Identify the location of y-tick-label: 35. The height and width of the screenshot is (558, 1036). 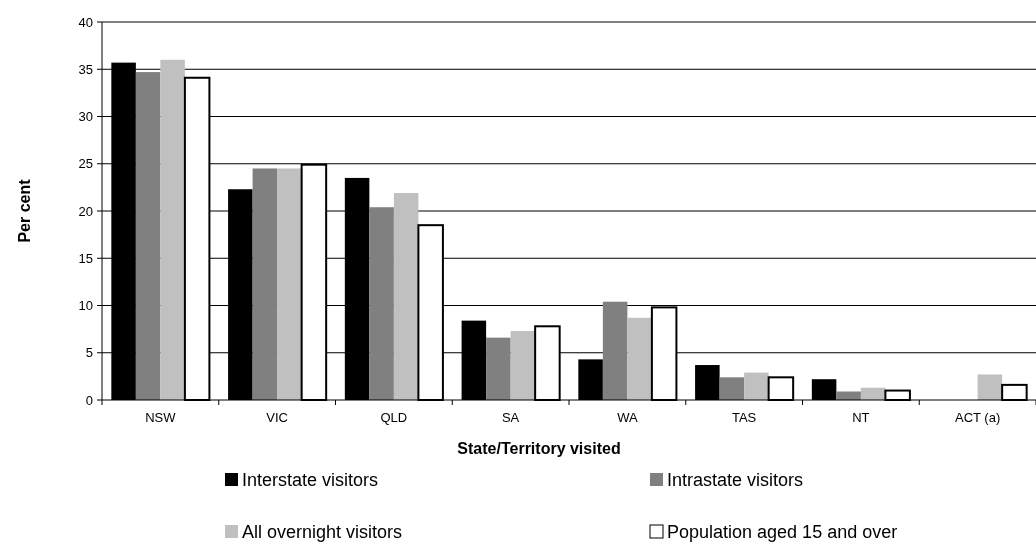
(85, 69).